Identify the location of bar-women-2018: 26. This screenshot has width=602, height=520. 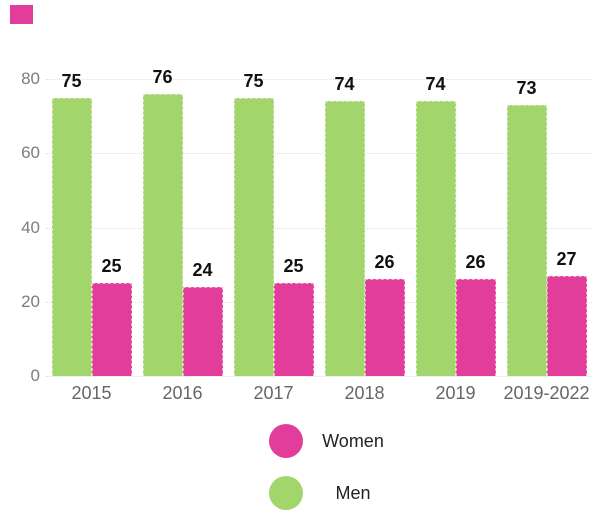
(384, 314).